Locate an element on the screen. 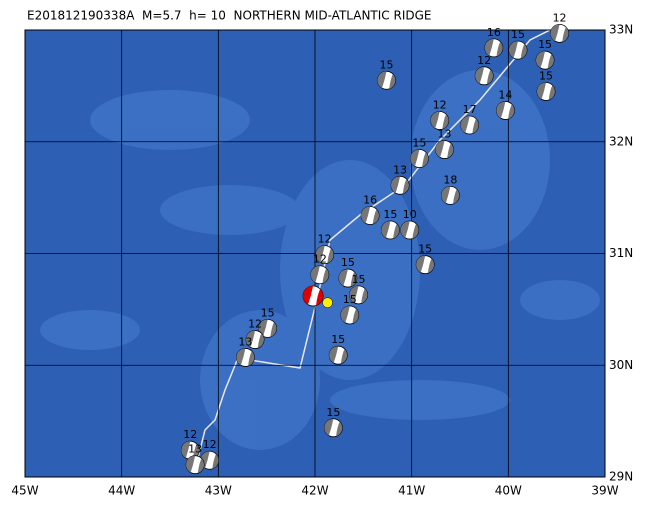 The height and width of the screenshot is (506, 645). lat-label: 29N is located at coordinates (621, 477).